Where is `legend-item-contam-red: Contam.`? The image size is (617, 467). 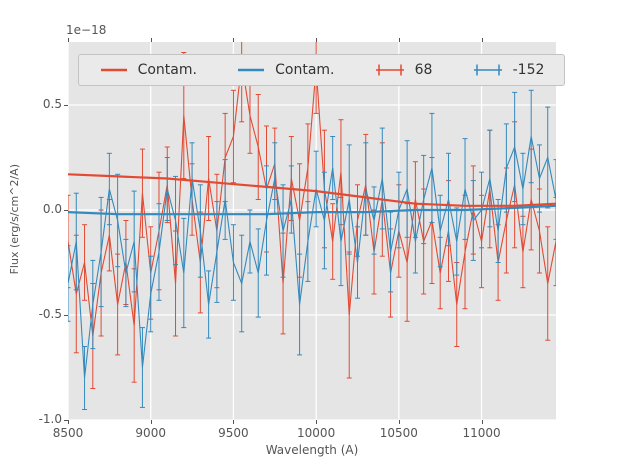 legend-item-contam-red: Contam. is located at coordinates (148, 70).